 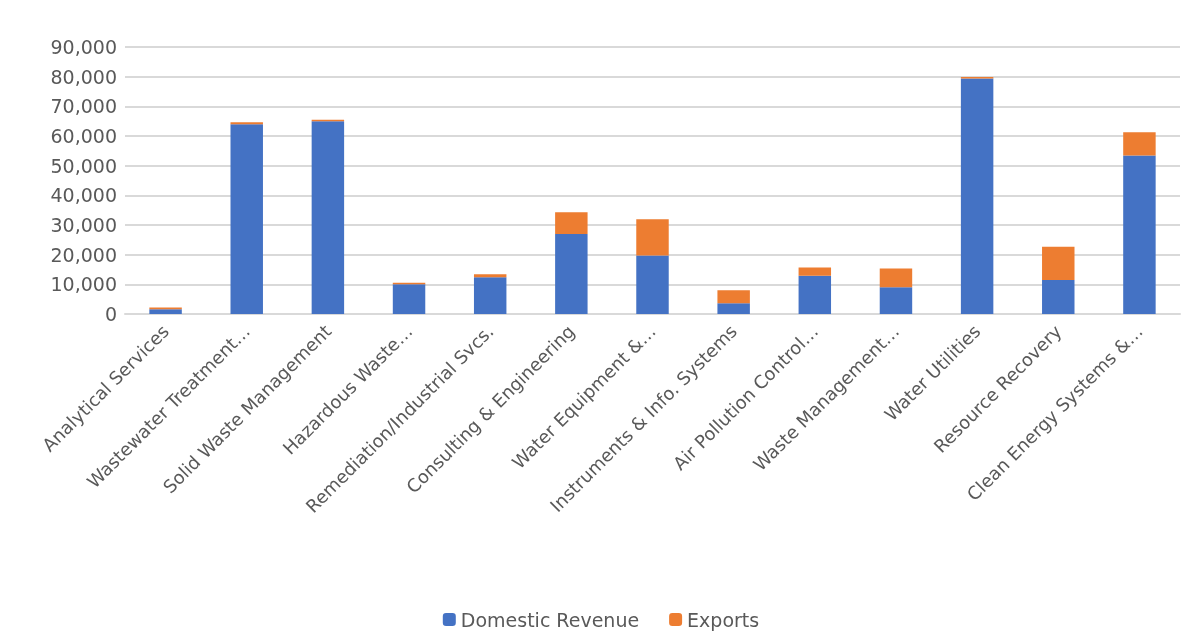 I want to click on y-tick-label: 40,000, so click(x=83, y=195).